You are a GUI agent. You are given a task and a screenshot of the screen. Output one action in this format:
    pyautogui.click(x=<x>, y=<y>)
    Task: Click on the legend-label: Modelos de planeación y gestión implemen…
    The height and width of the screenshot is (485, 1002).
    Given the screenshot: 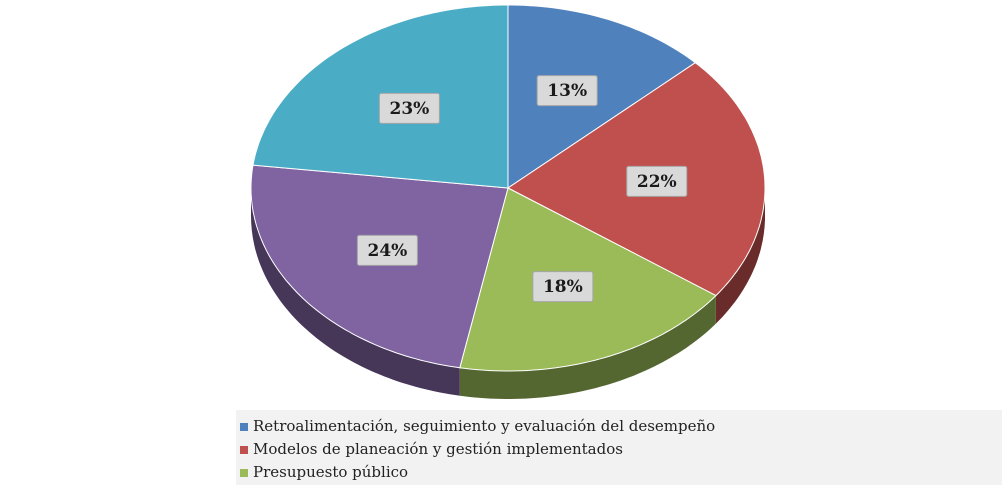 What is the action you would take?
    pyautogui.click(x=438, y=449)
    